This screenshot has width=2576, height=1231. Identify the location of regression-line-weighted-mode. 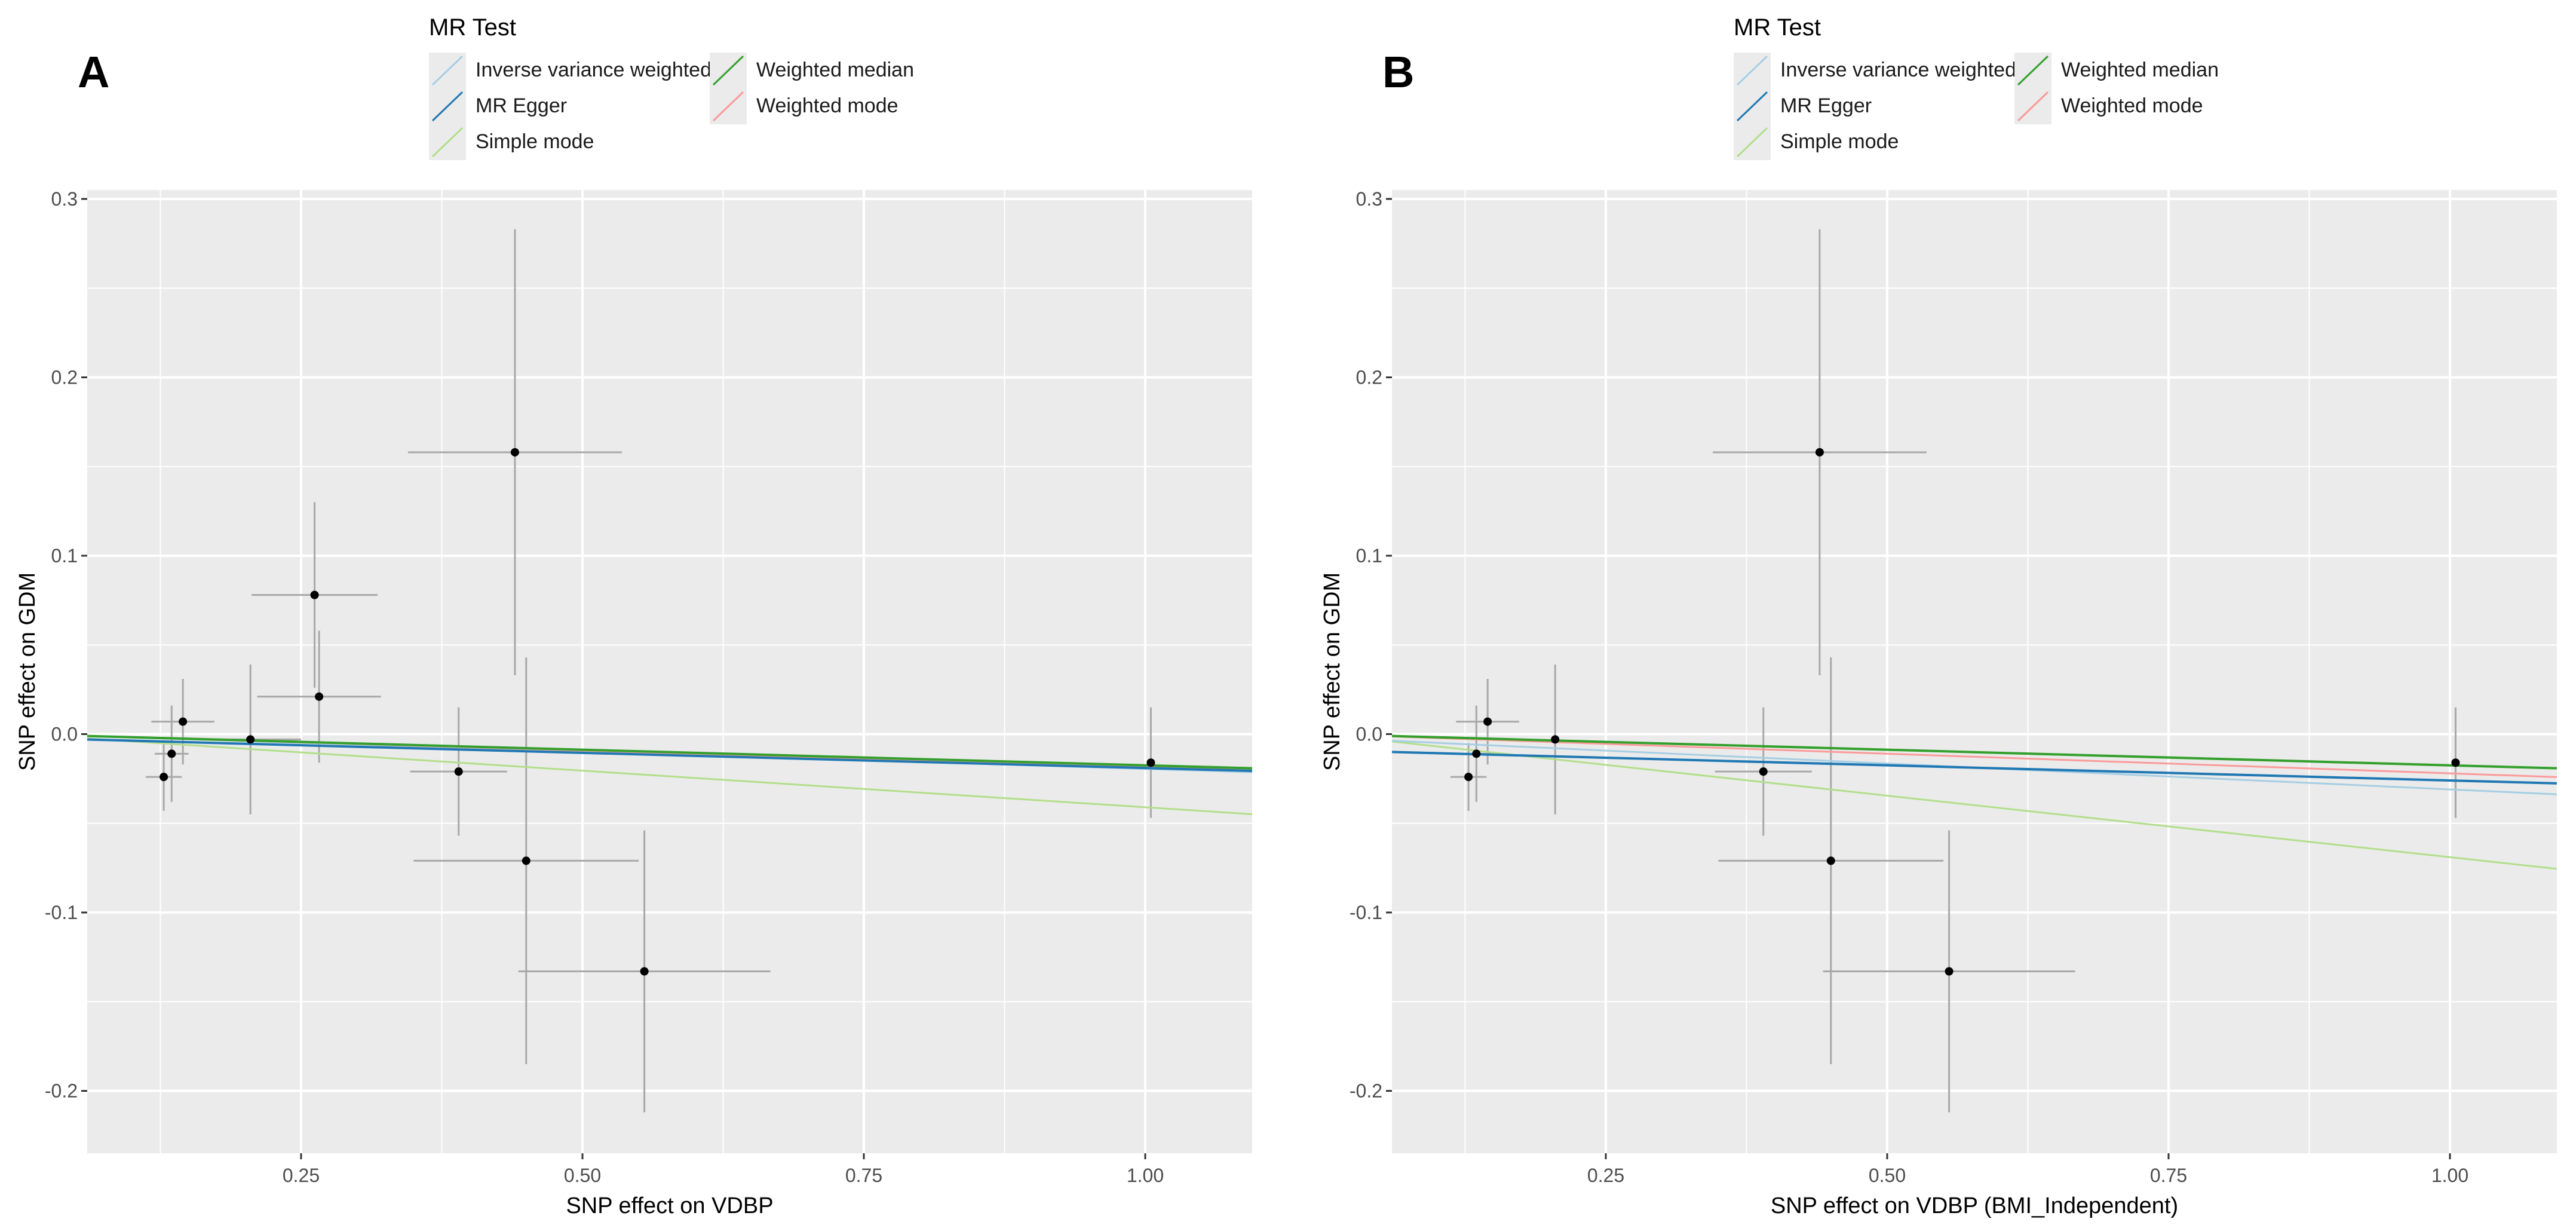
(1975, 756).